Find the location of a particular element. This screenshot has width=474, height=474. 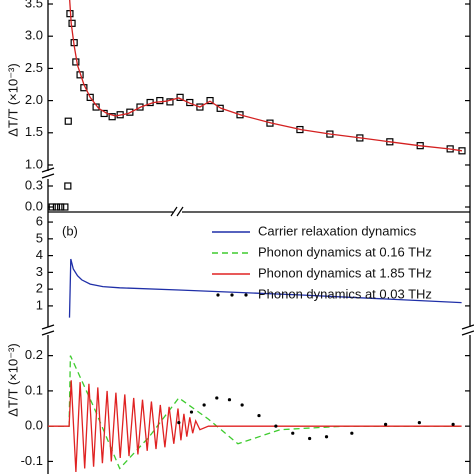

legend-label: Carrier relaxation dynamics is located at coordinates (337, 230).